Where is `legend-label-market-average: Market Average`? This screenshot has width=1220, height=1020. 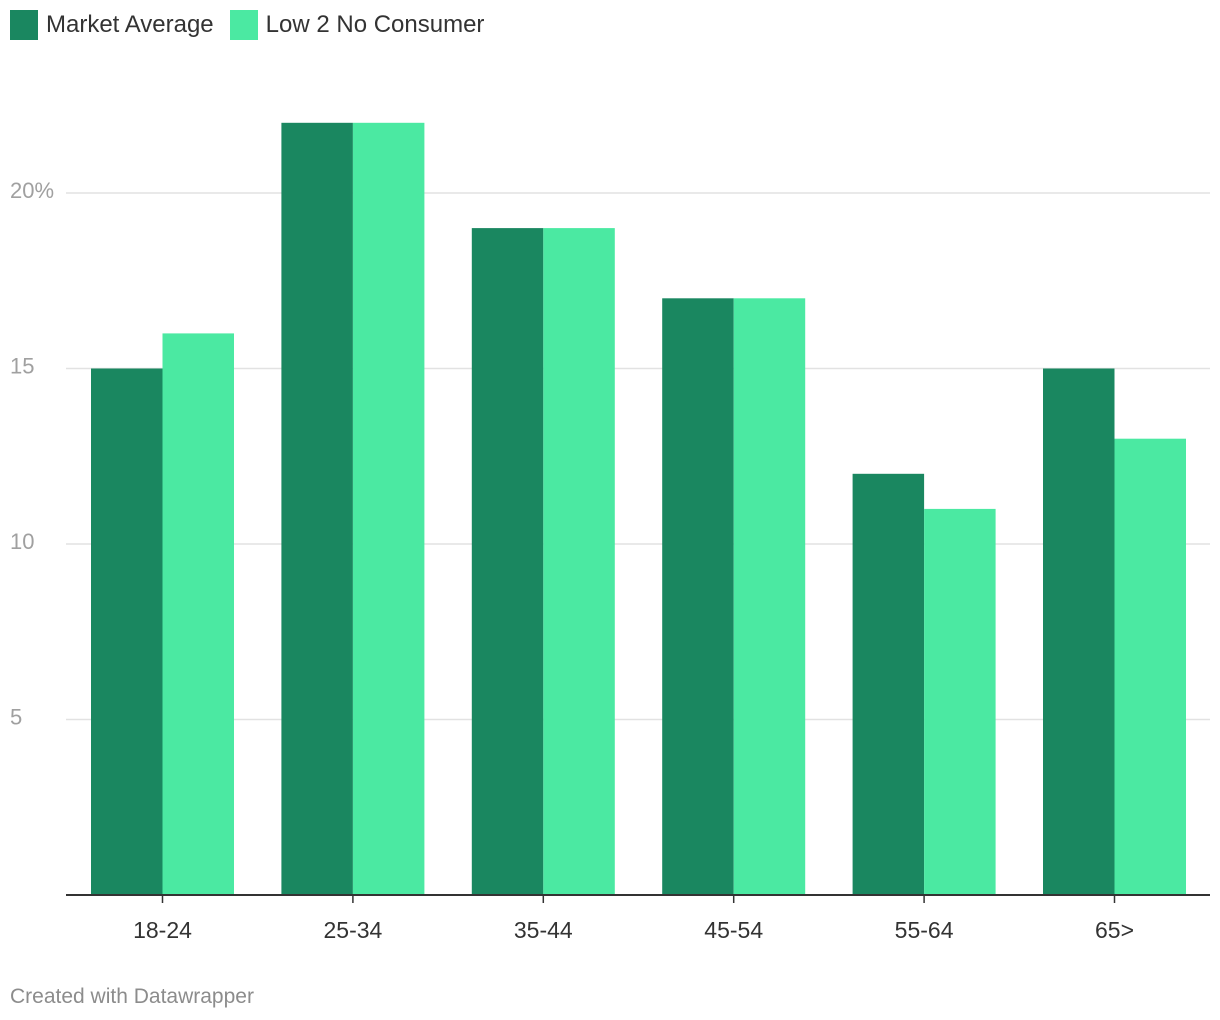 legend-label-market-average: Market Average is located at coordinates (130, 24).